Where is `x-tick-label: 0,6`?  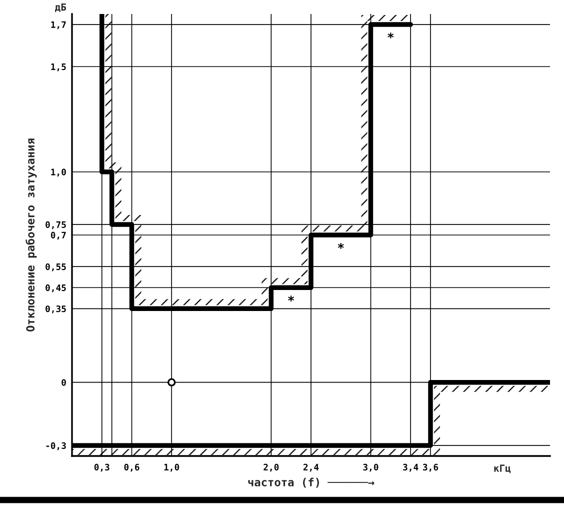 x-tick-label: 0,6 is located at coordinates (132, 468).